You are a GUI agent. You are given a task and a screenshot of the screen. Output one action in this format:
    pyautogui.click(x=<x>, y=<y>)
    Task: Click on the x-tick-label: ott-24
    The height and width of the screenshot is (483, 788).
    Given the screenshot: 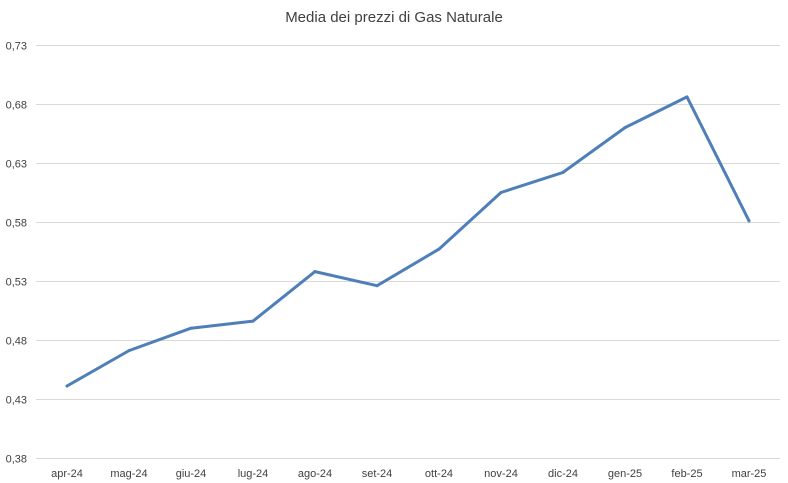 What is the action you would take?
    pyautogui.click(x=439, y=474)
    